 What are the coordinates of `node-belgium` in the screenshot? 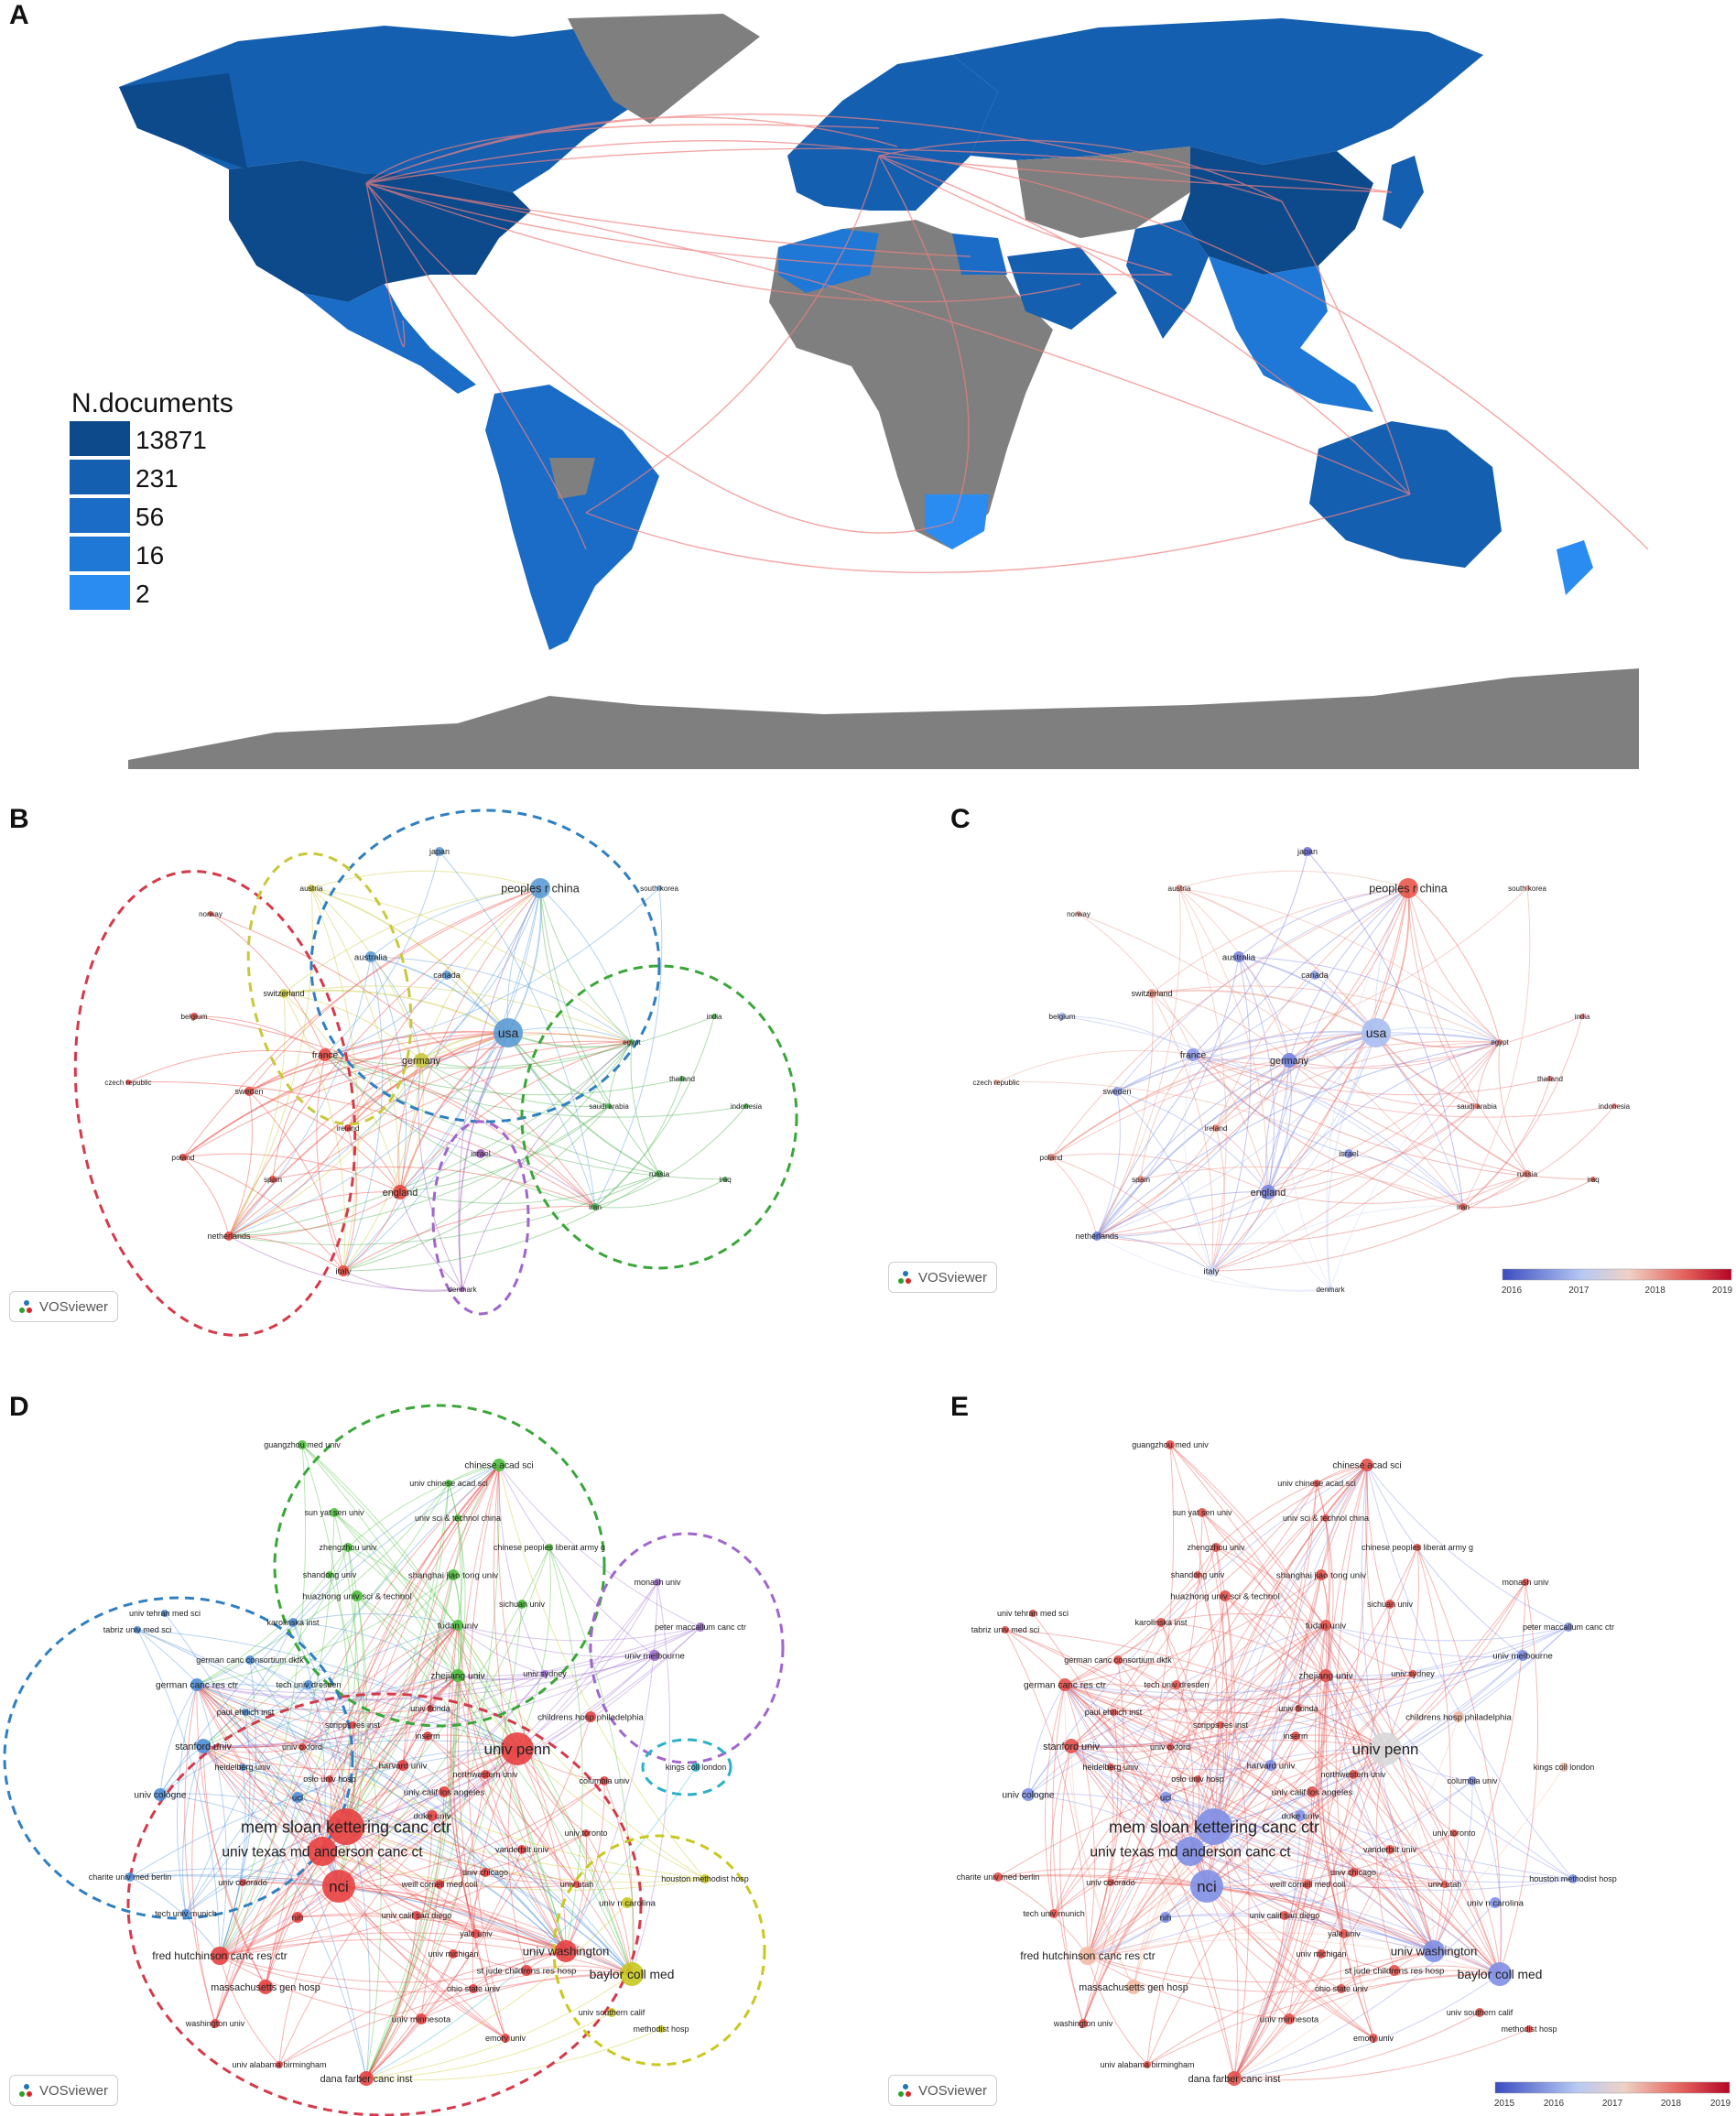 It's located at (1062, 1016).